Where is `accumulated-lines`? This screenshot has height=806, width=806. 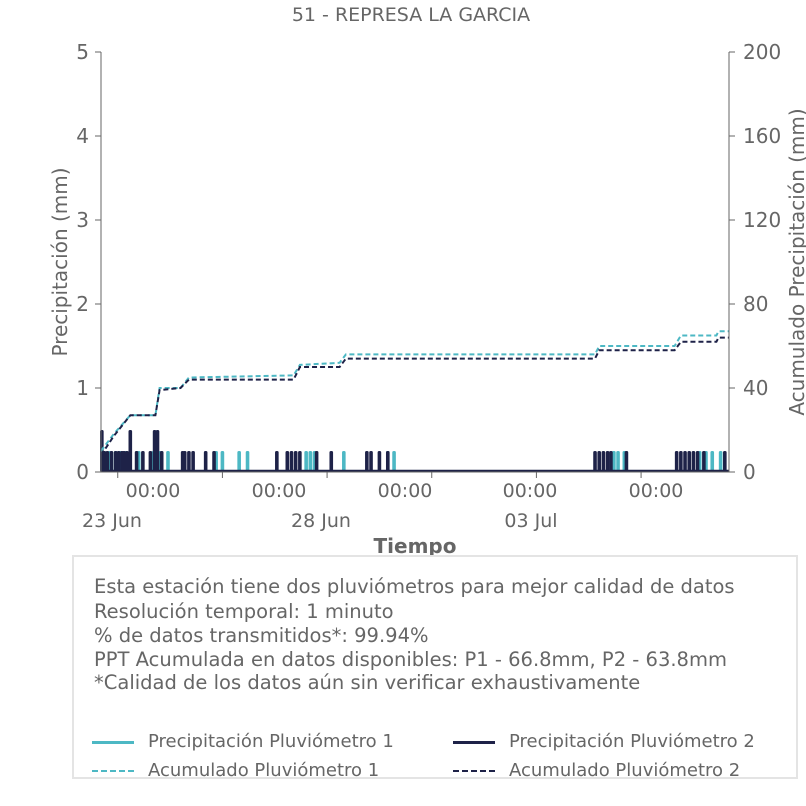 accumulated-lines is located at coordinates (414, 393).